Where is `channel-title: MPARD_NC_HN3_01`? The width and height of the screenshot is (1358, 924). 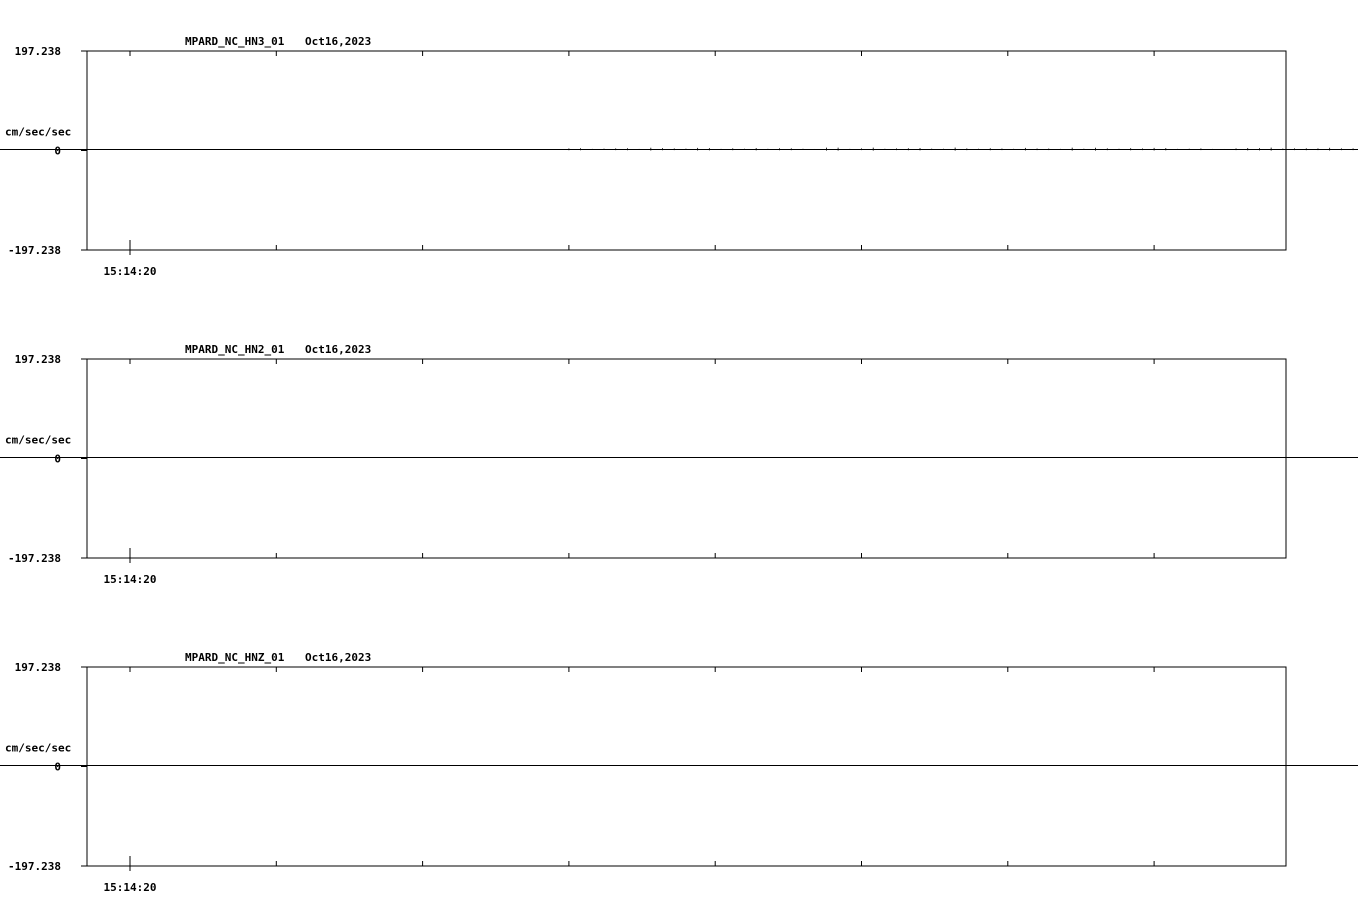
channel-title: MPARD_NC_HN3_01 is located at coordinates (235, 41).